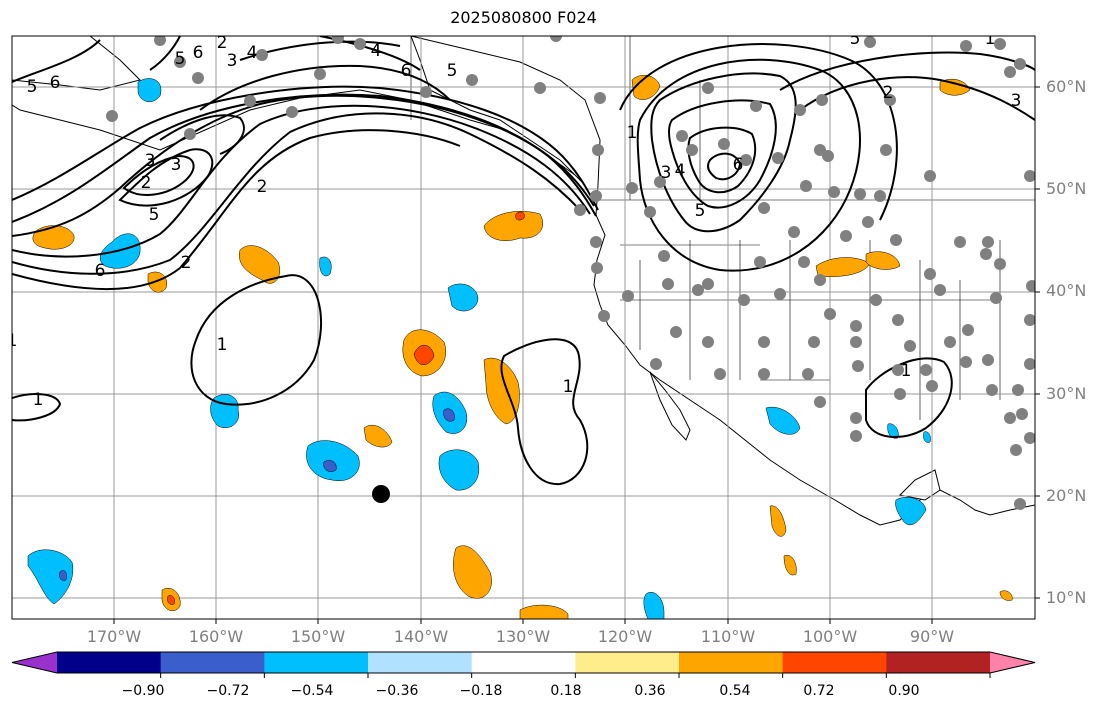  Describe the element at coordinates (114, 636) in the screenshot. I see `longitude-label: 170°W` at that location.